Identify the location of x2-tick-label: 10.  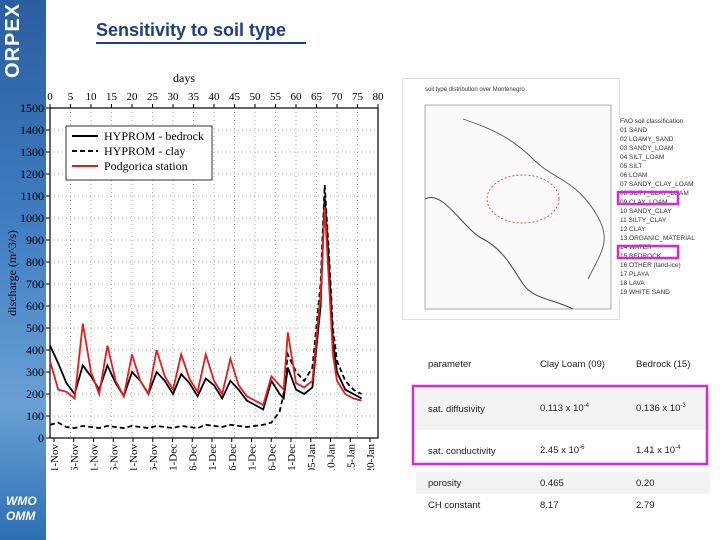
(92, 97).